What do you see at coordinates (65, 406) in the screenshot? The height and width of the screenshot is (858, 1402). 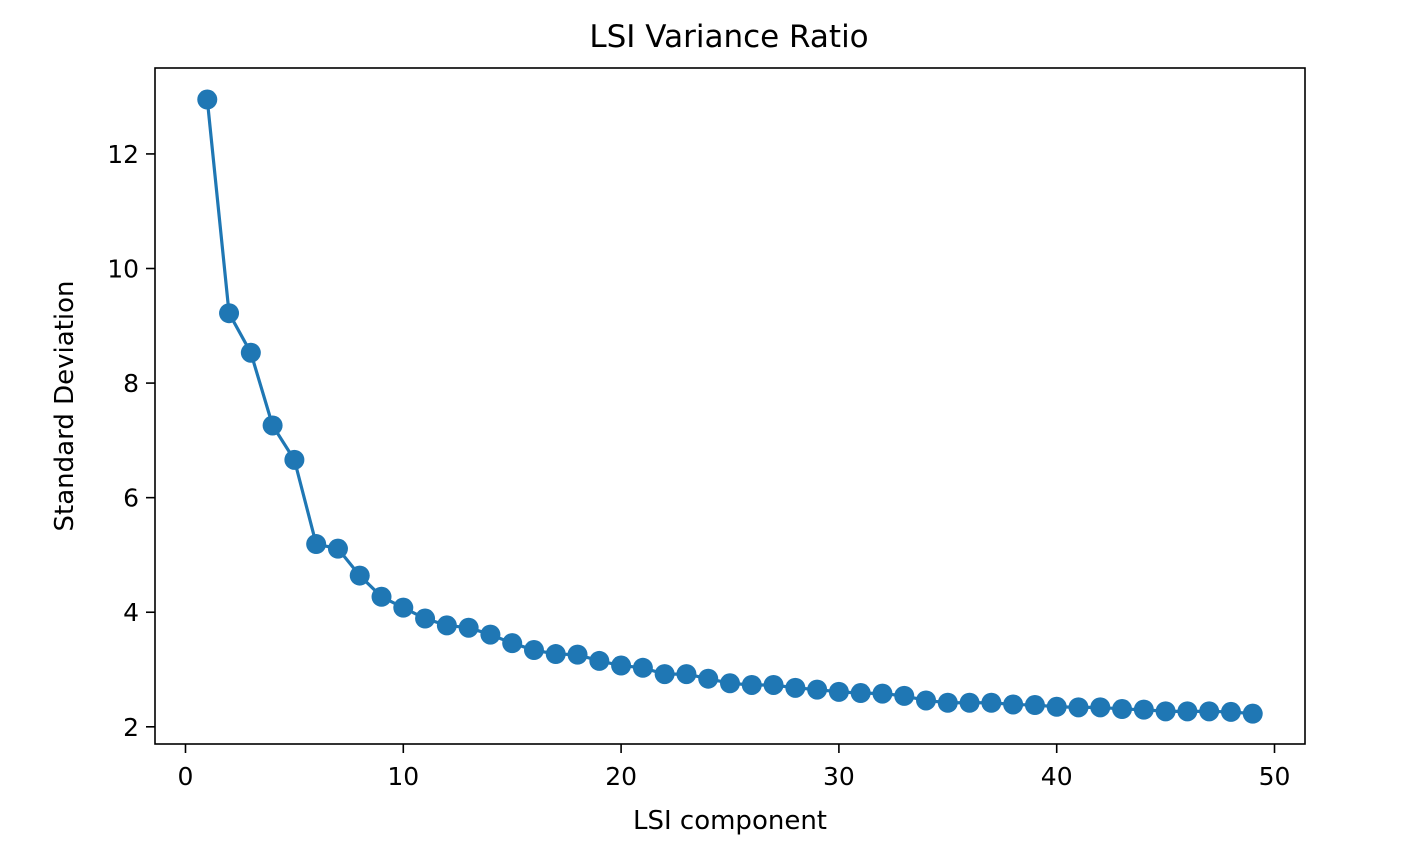 I see `y-axis-label: Standard Deviation` at bounding box center [65, 406].